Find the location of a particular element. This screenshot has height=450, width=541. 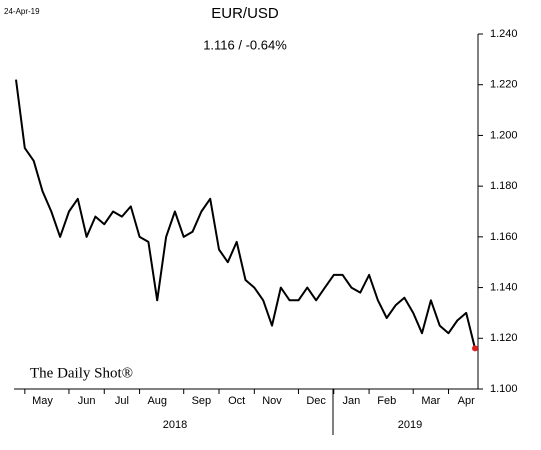

x-tick-label: Feb is located at coordinates (386, 401).